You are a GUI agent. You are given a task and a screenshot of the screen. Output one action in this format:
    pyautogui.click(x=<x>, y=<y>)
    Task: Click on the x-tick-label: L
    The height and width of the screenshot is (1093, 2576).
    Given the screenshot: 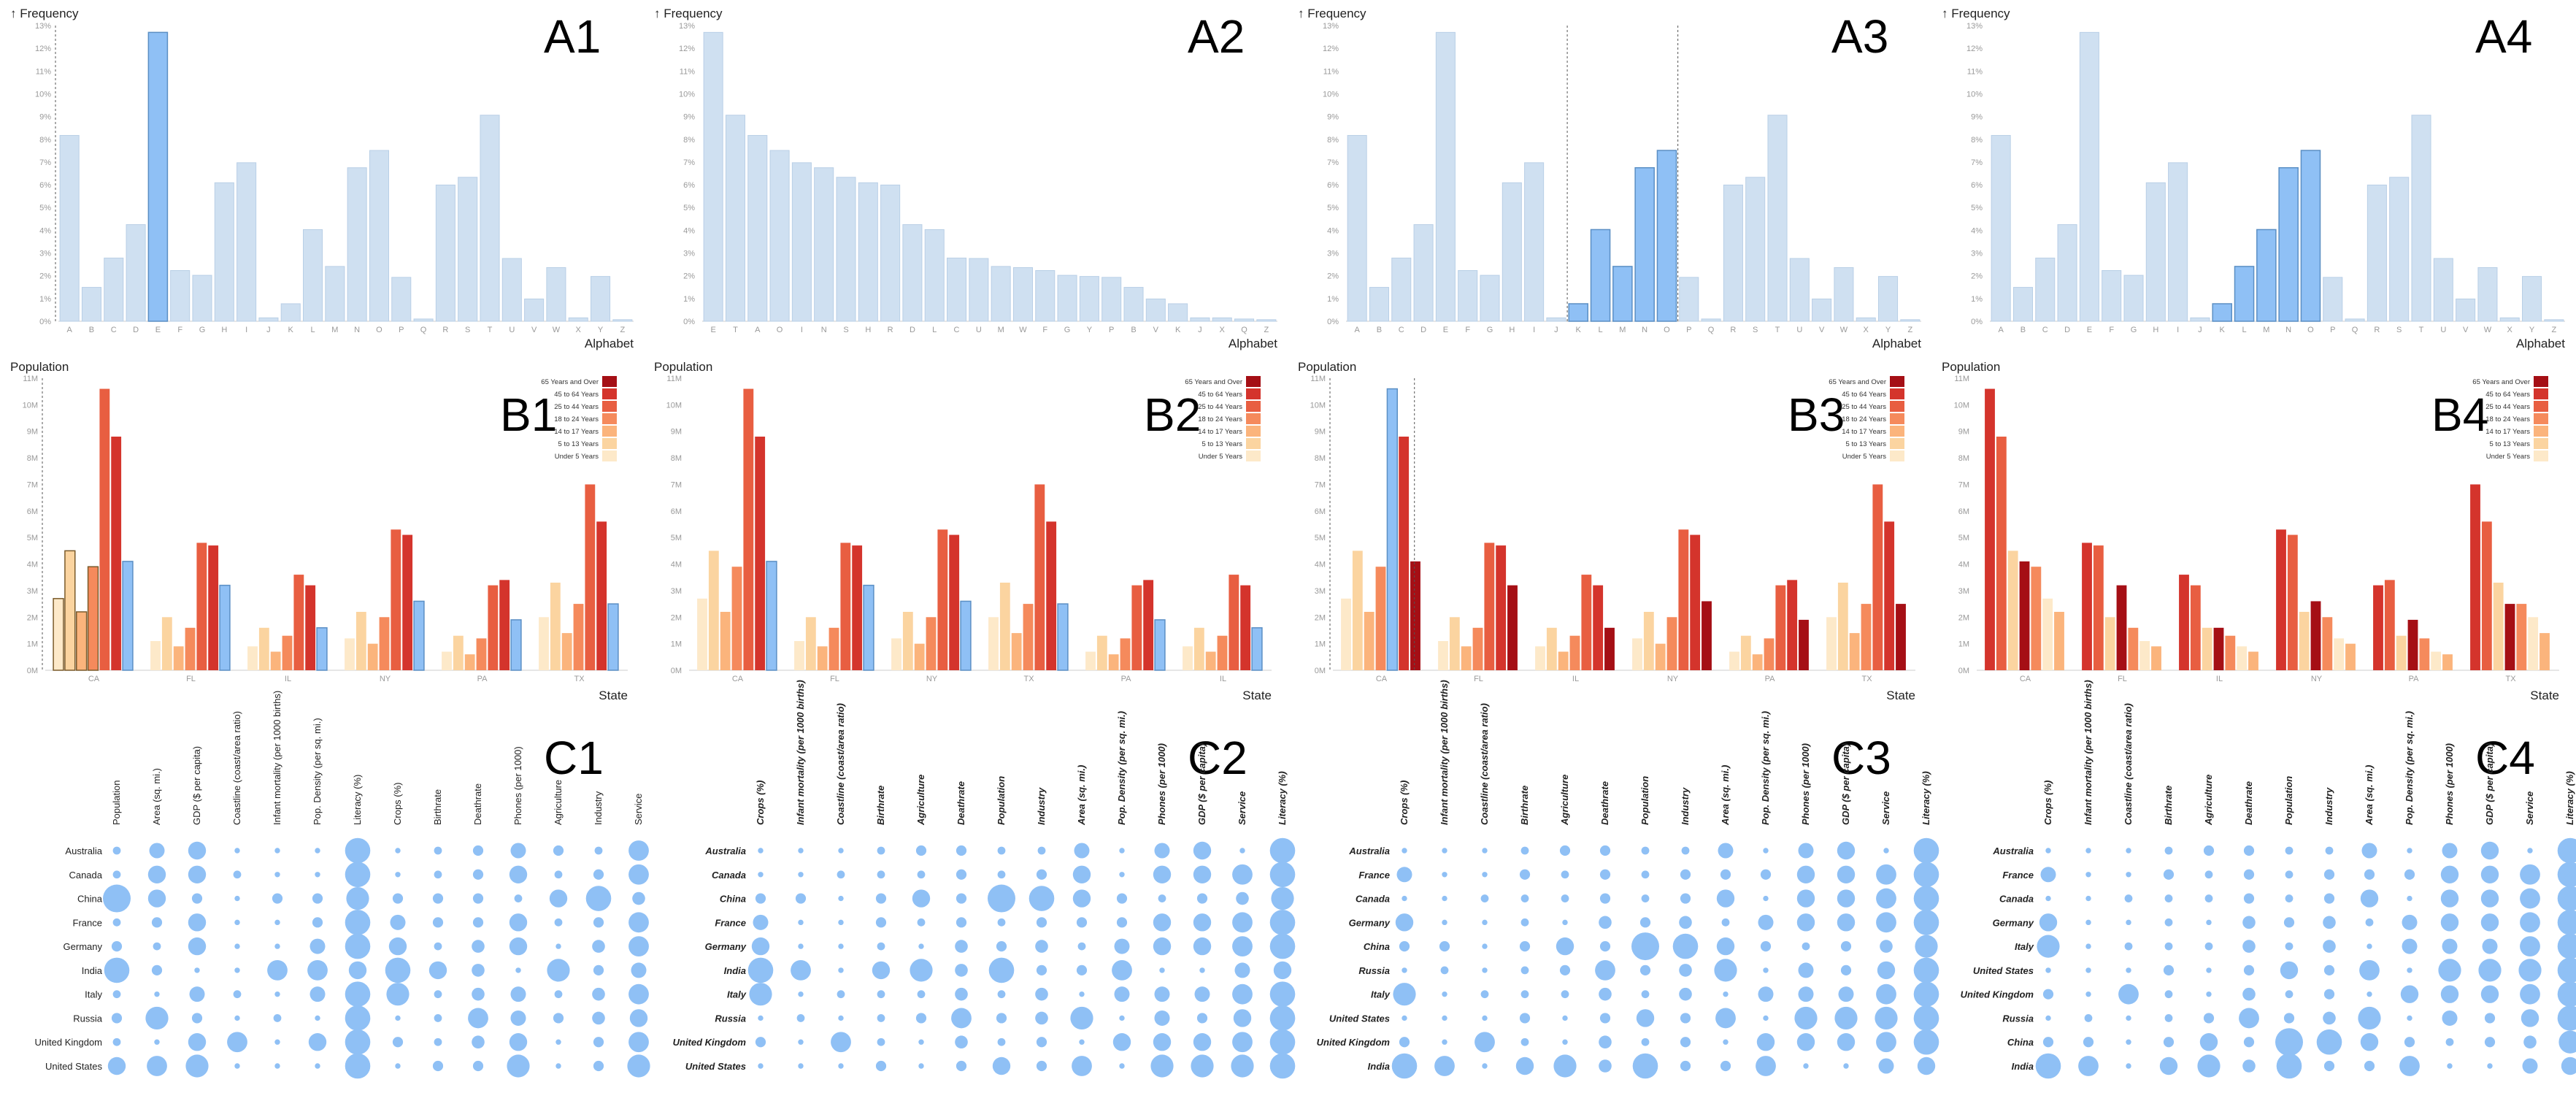 What is the action you would take?
    pyautogui.click(x=2244, y=330)
    